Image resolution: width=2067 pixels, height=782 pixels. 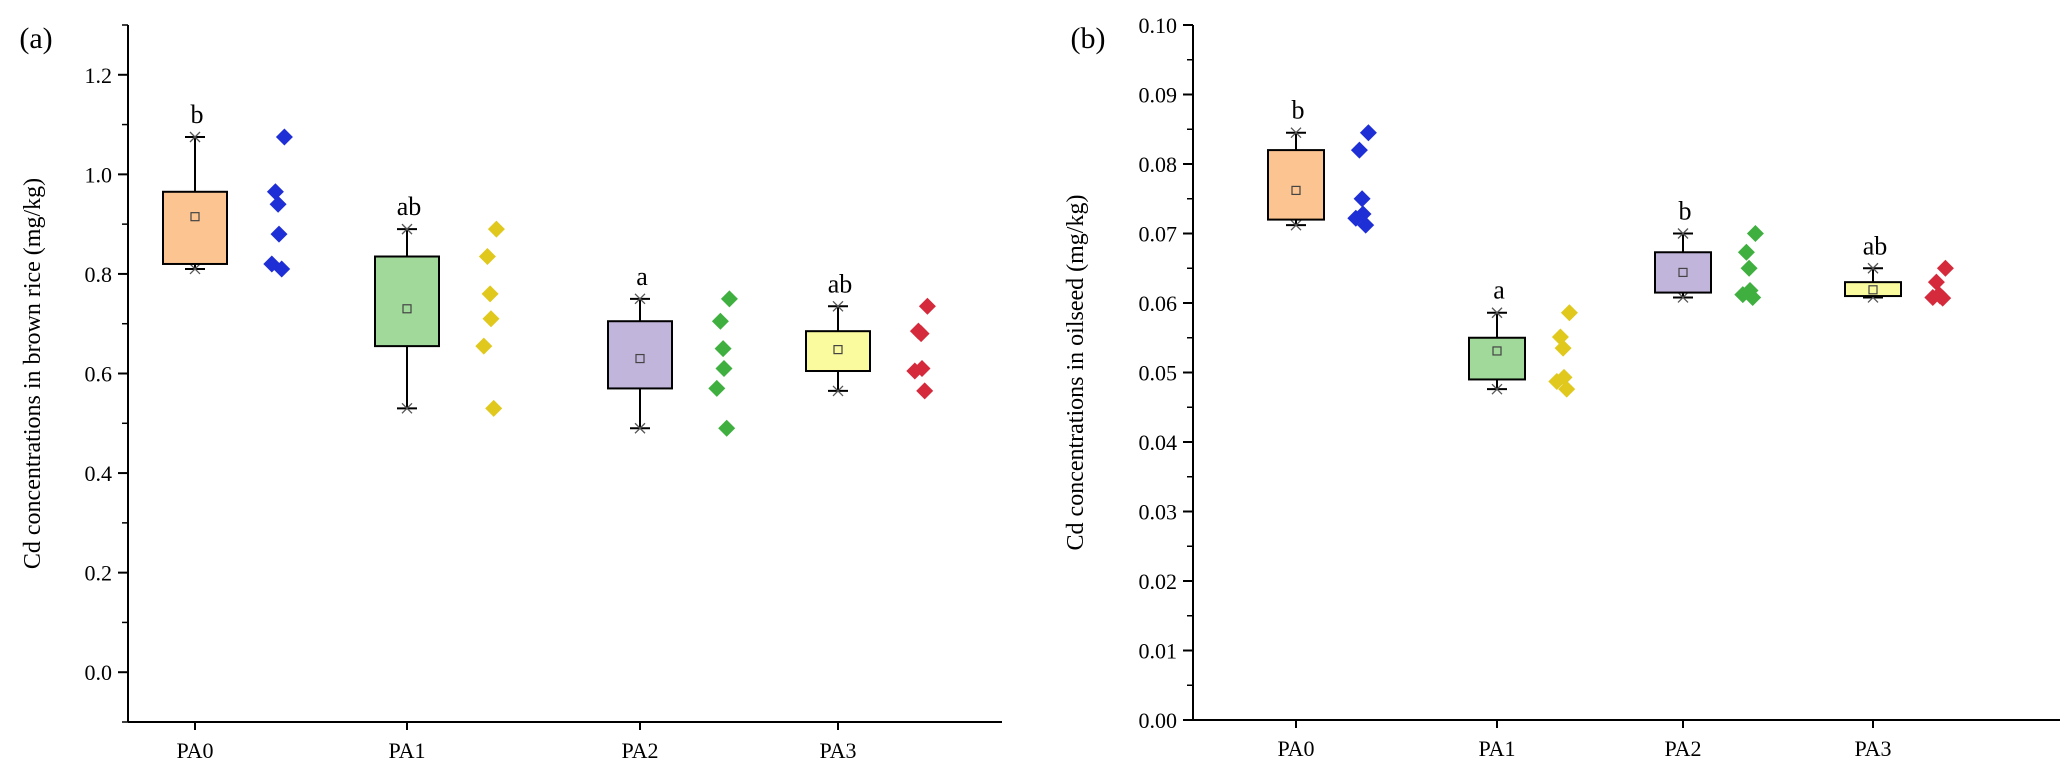 What do you see at coordinates (99, 473) in the screenshot?
I see `y-tick-label: 0.4` at bounding box center [99, 473].